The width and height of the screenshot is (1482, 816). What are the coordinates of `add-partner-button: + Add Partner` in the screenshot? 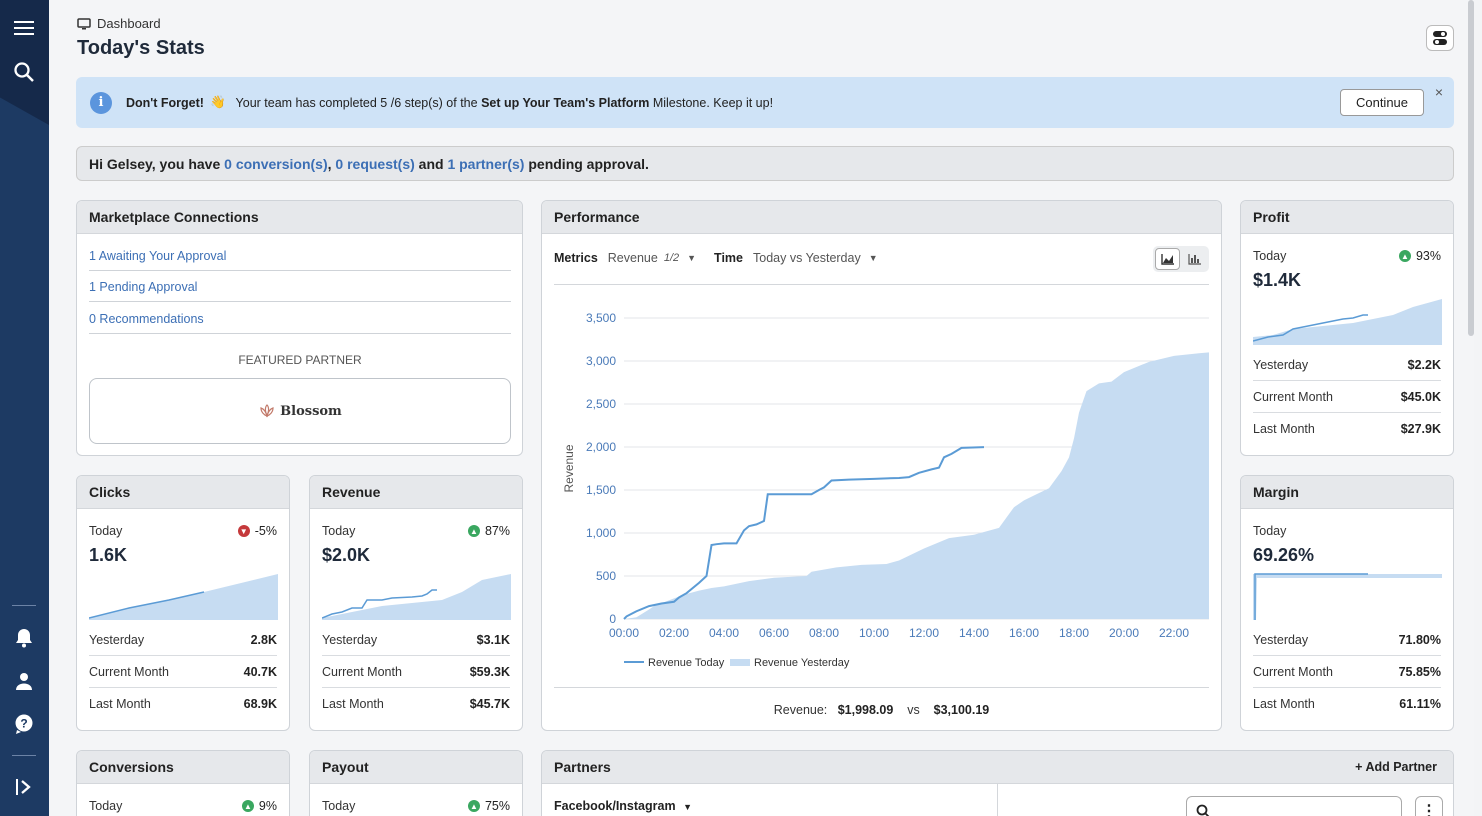 It's located at (1396, 767).